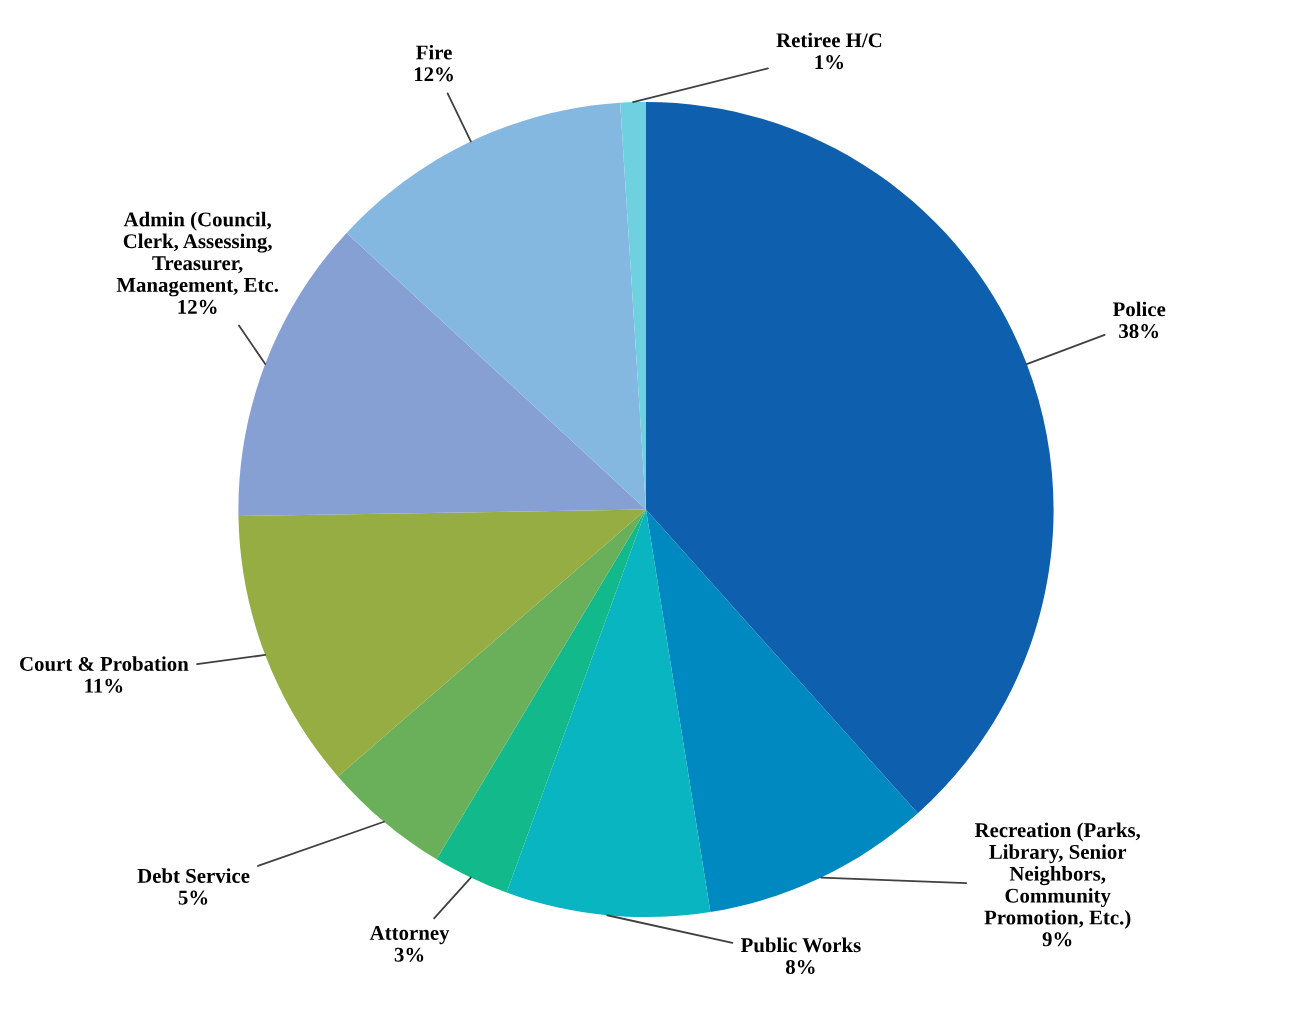  I want to click on slice-label: Court & Probation, so click(104, 663).